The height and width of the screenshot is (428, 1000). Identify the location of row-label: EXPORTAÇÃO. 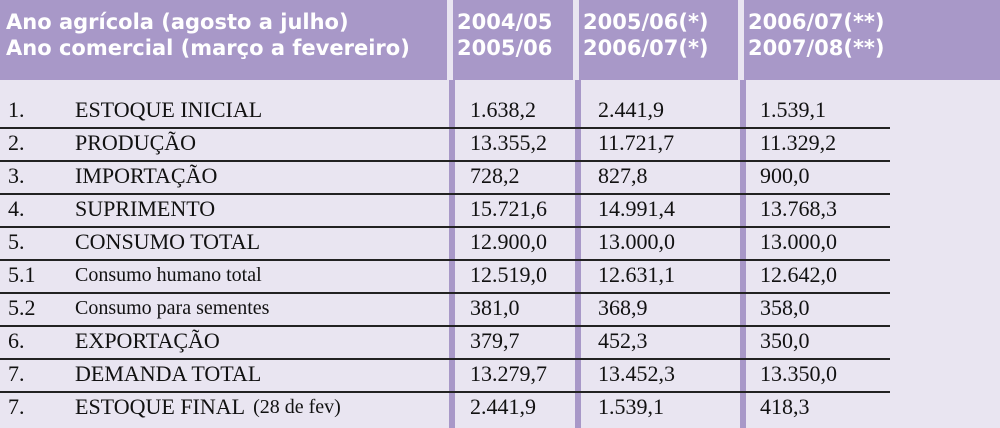
(147, 340).